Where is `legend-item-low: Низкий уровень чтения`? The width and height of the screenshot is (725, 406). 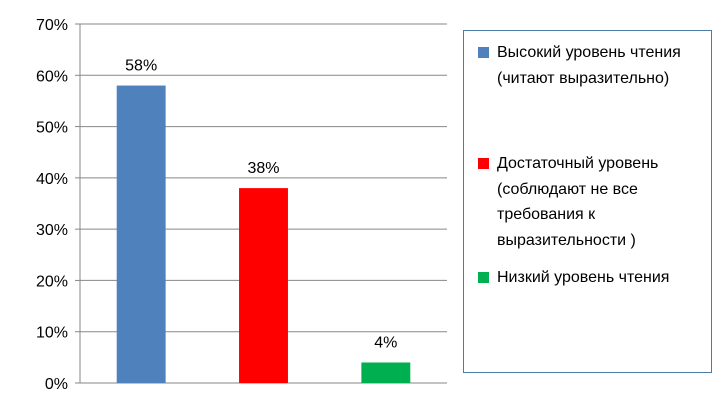 legend-item-low: Низкий уровень чтения is located at coordinates (593, 278).